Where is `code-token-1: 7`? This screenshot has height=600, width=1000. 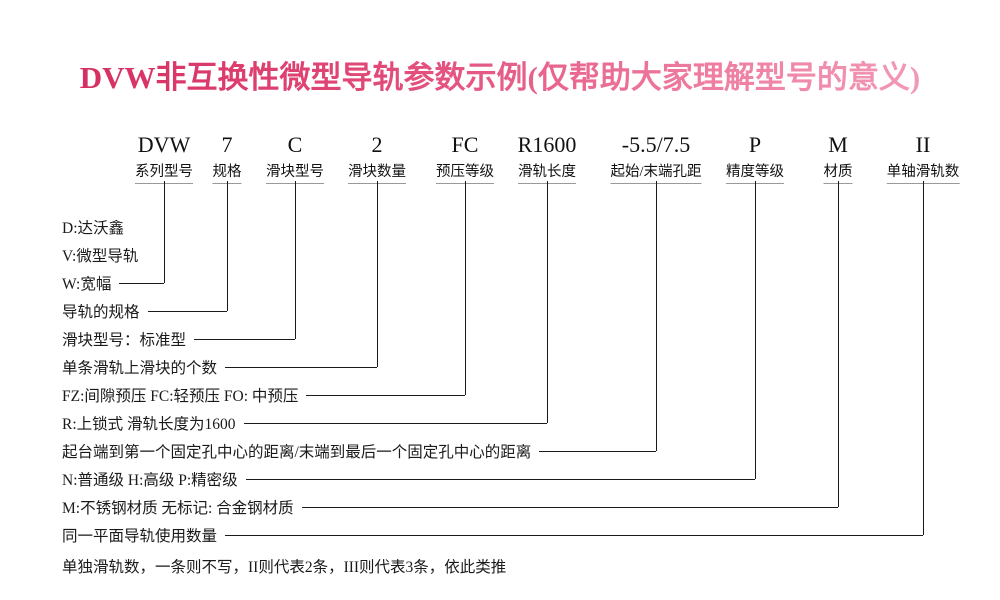 code-token-1: 7 is located at coordinates (227, 144).